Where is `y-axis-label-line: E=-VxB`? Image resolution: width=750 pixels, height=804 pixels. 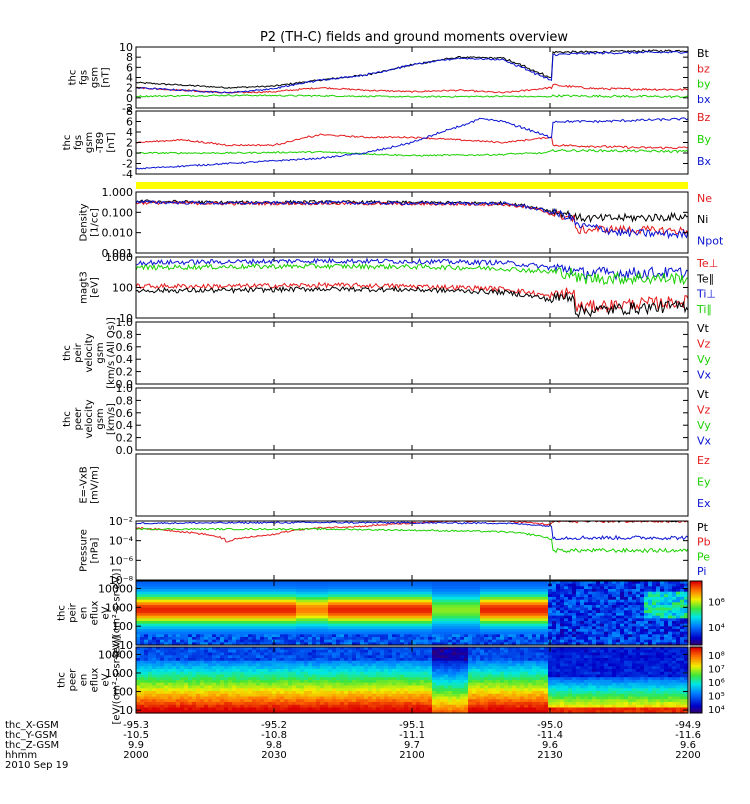
y-axis-label-line: E=-VxB is located at coordinates (84, 484).